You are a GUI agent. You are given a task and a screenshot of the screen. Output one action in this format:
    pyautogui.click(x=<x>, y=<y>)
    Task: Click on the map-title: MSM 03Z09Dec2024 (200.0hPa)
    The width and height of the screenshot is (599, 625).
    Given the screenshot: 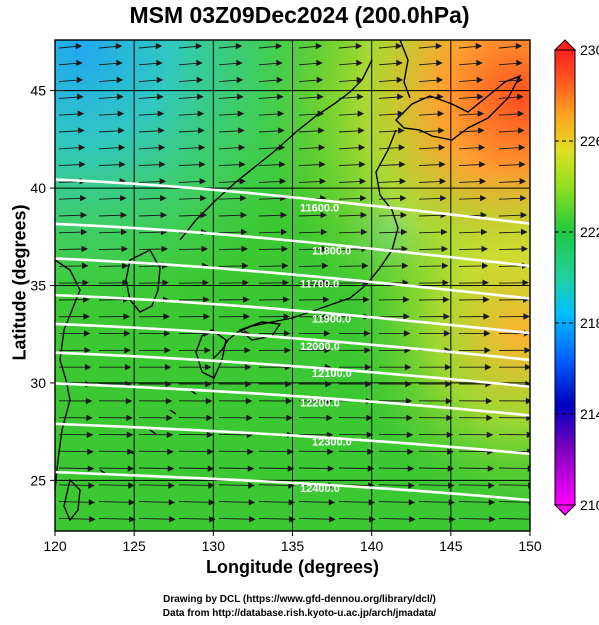 What is the action you would take?
    pyautogui.click(x=299, y=15)
    